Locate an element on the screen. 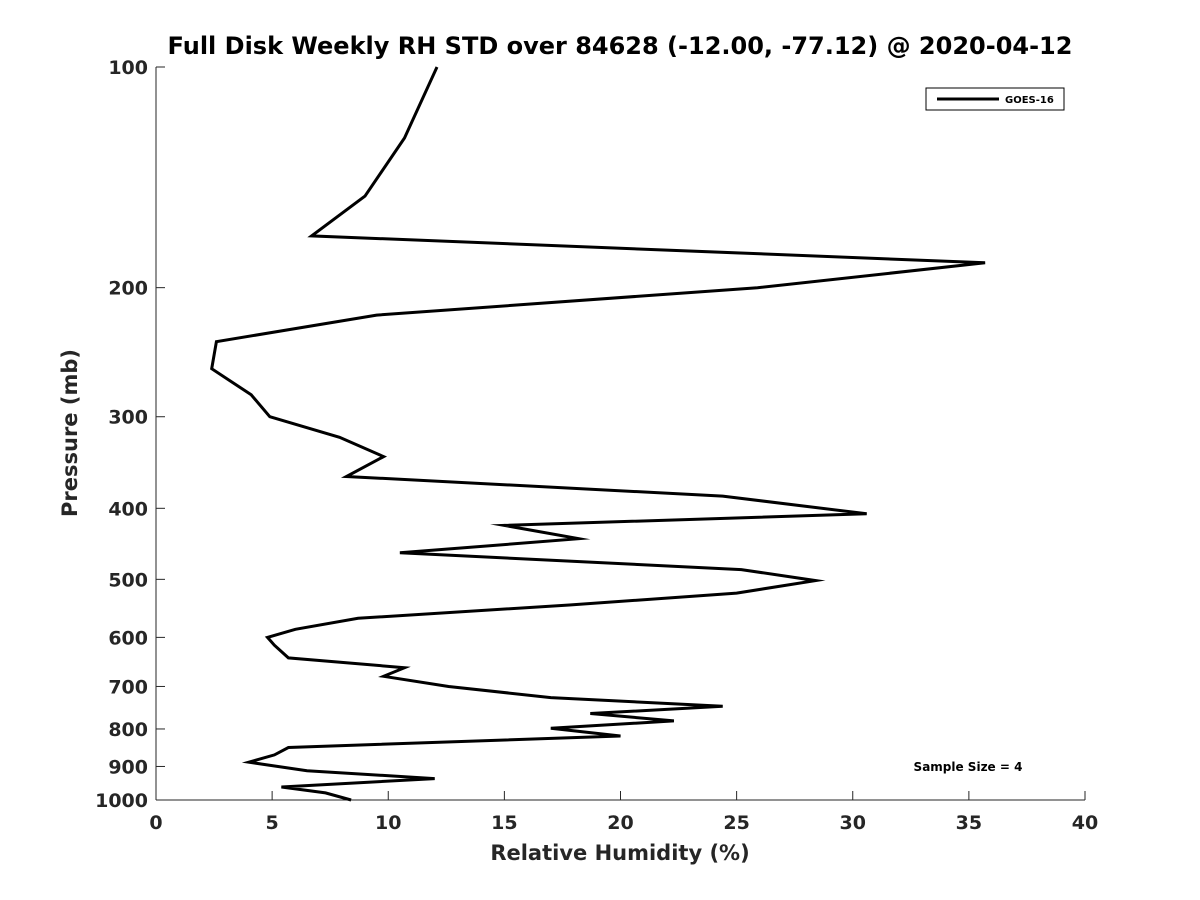  legend: GOES-16 is located at coordinates (995, 99).